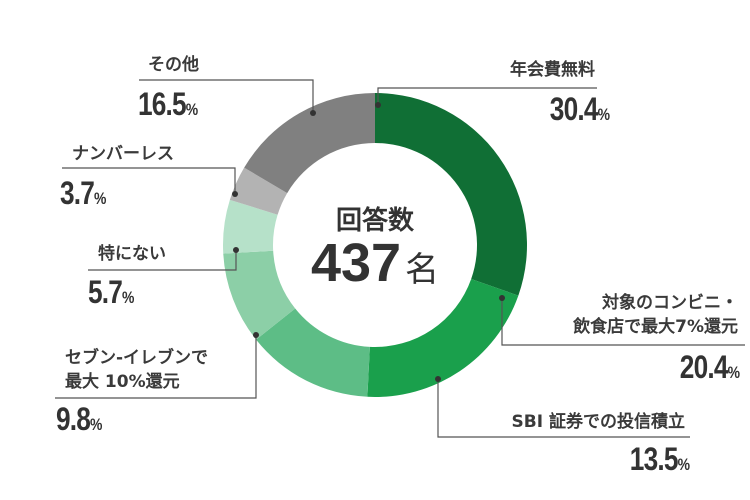 The height and width of the screenshot is (500, 750). Describe the element at coordinates (111, 292) in the screenshot. I see `pct-nothing-special: 5.7%` at that location.